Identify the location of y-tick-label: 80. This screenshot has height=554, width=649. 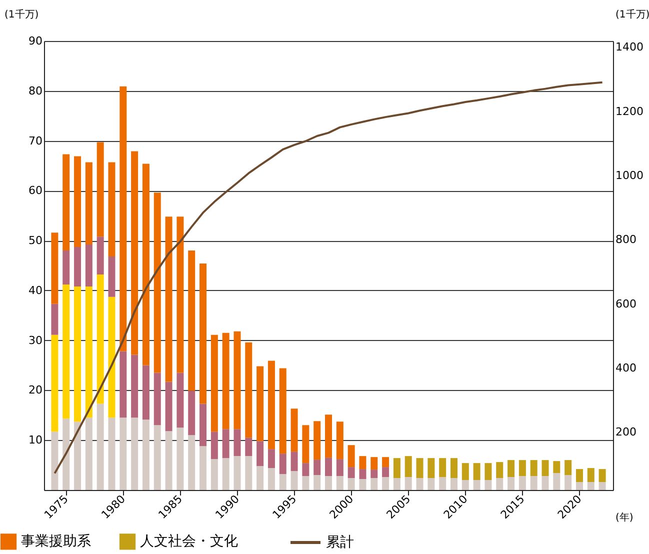
(35, 91).